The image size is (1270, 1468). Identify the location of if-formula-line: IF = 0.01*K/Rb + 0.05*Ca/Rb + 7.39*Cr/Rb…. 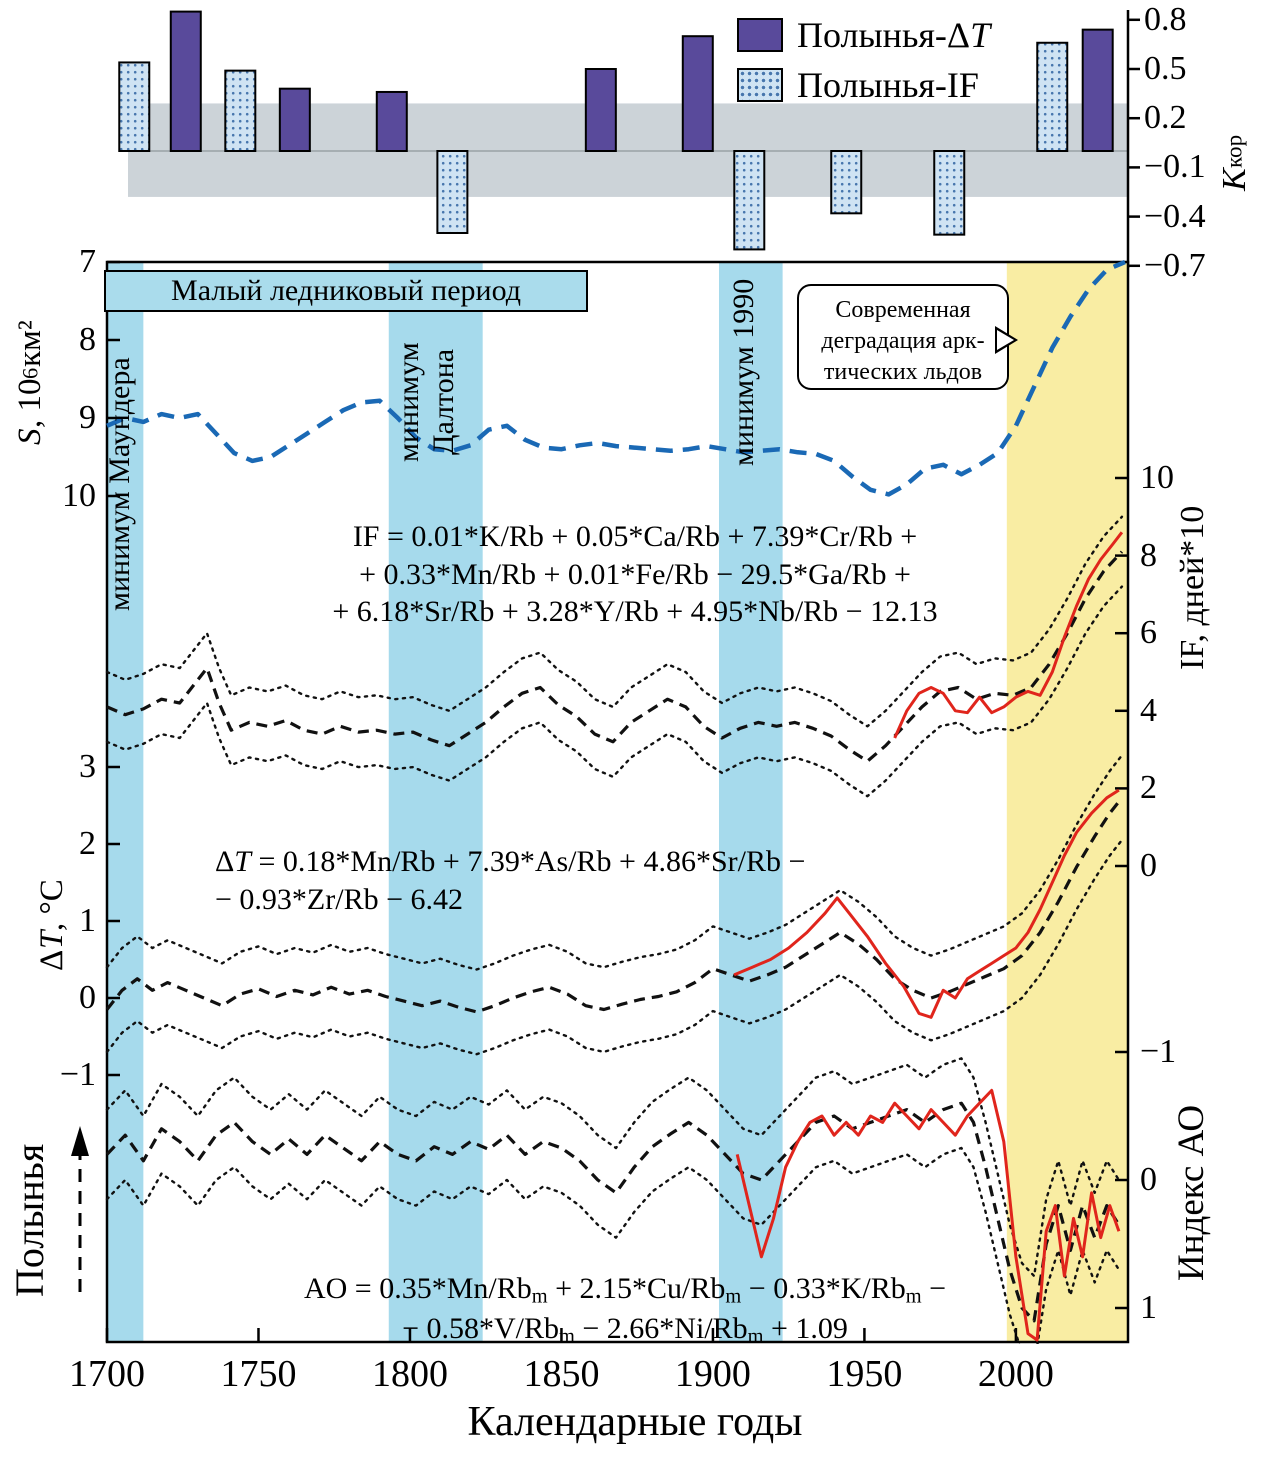
(635, 536).